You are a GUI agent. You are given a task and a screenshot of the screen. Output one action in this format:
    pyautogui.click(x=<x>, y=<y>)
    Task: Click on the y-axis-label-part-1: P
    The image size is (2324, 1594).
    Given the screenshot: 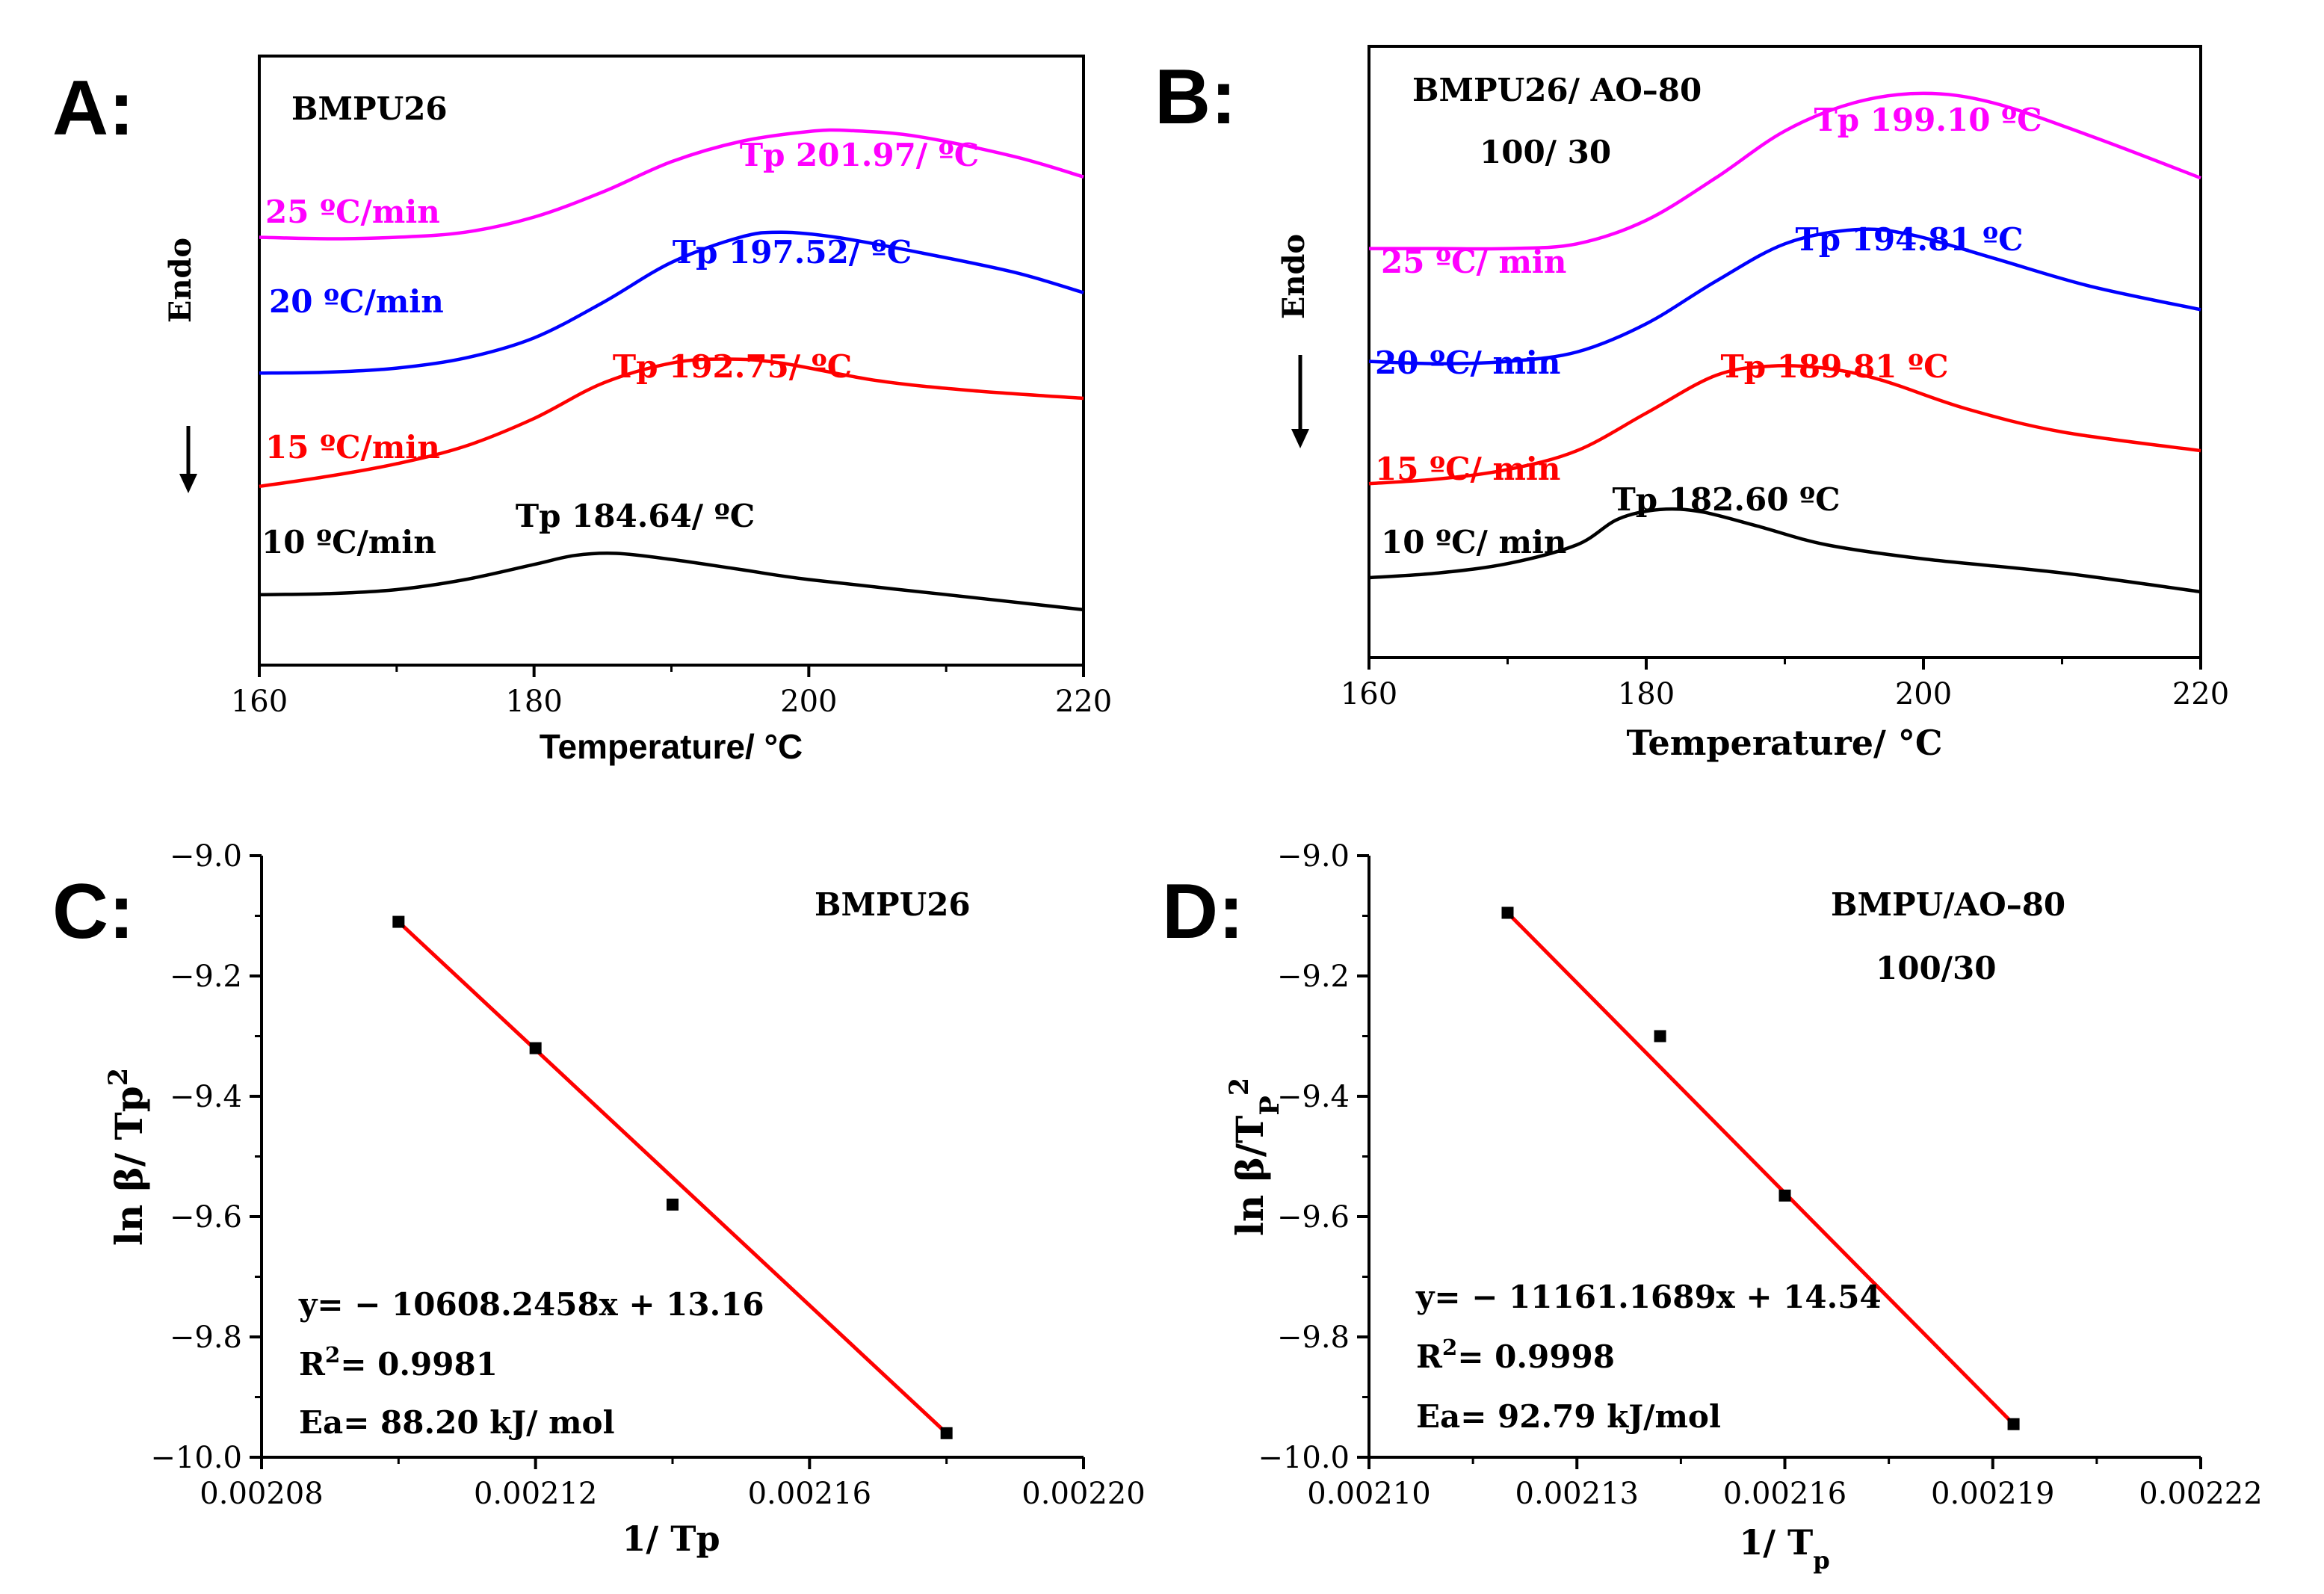 What is the action you would take?
    pyautogui.click(x=1270, y=1105)
    